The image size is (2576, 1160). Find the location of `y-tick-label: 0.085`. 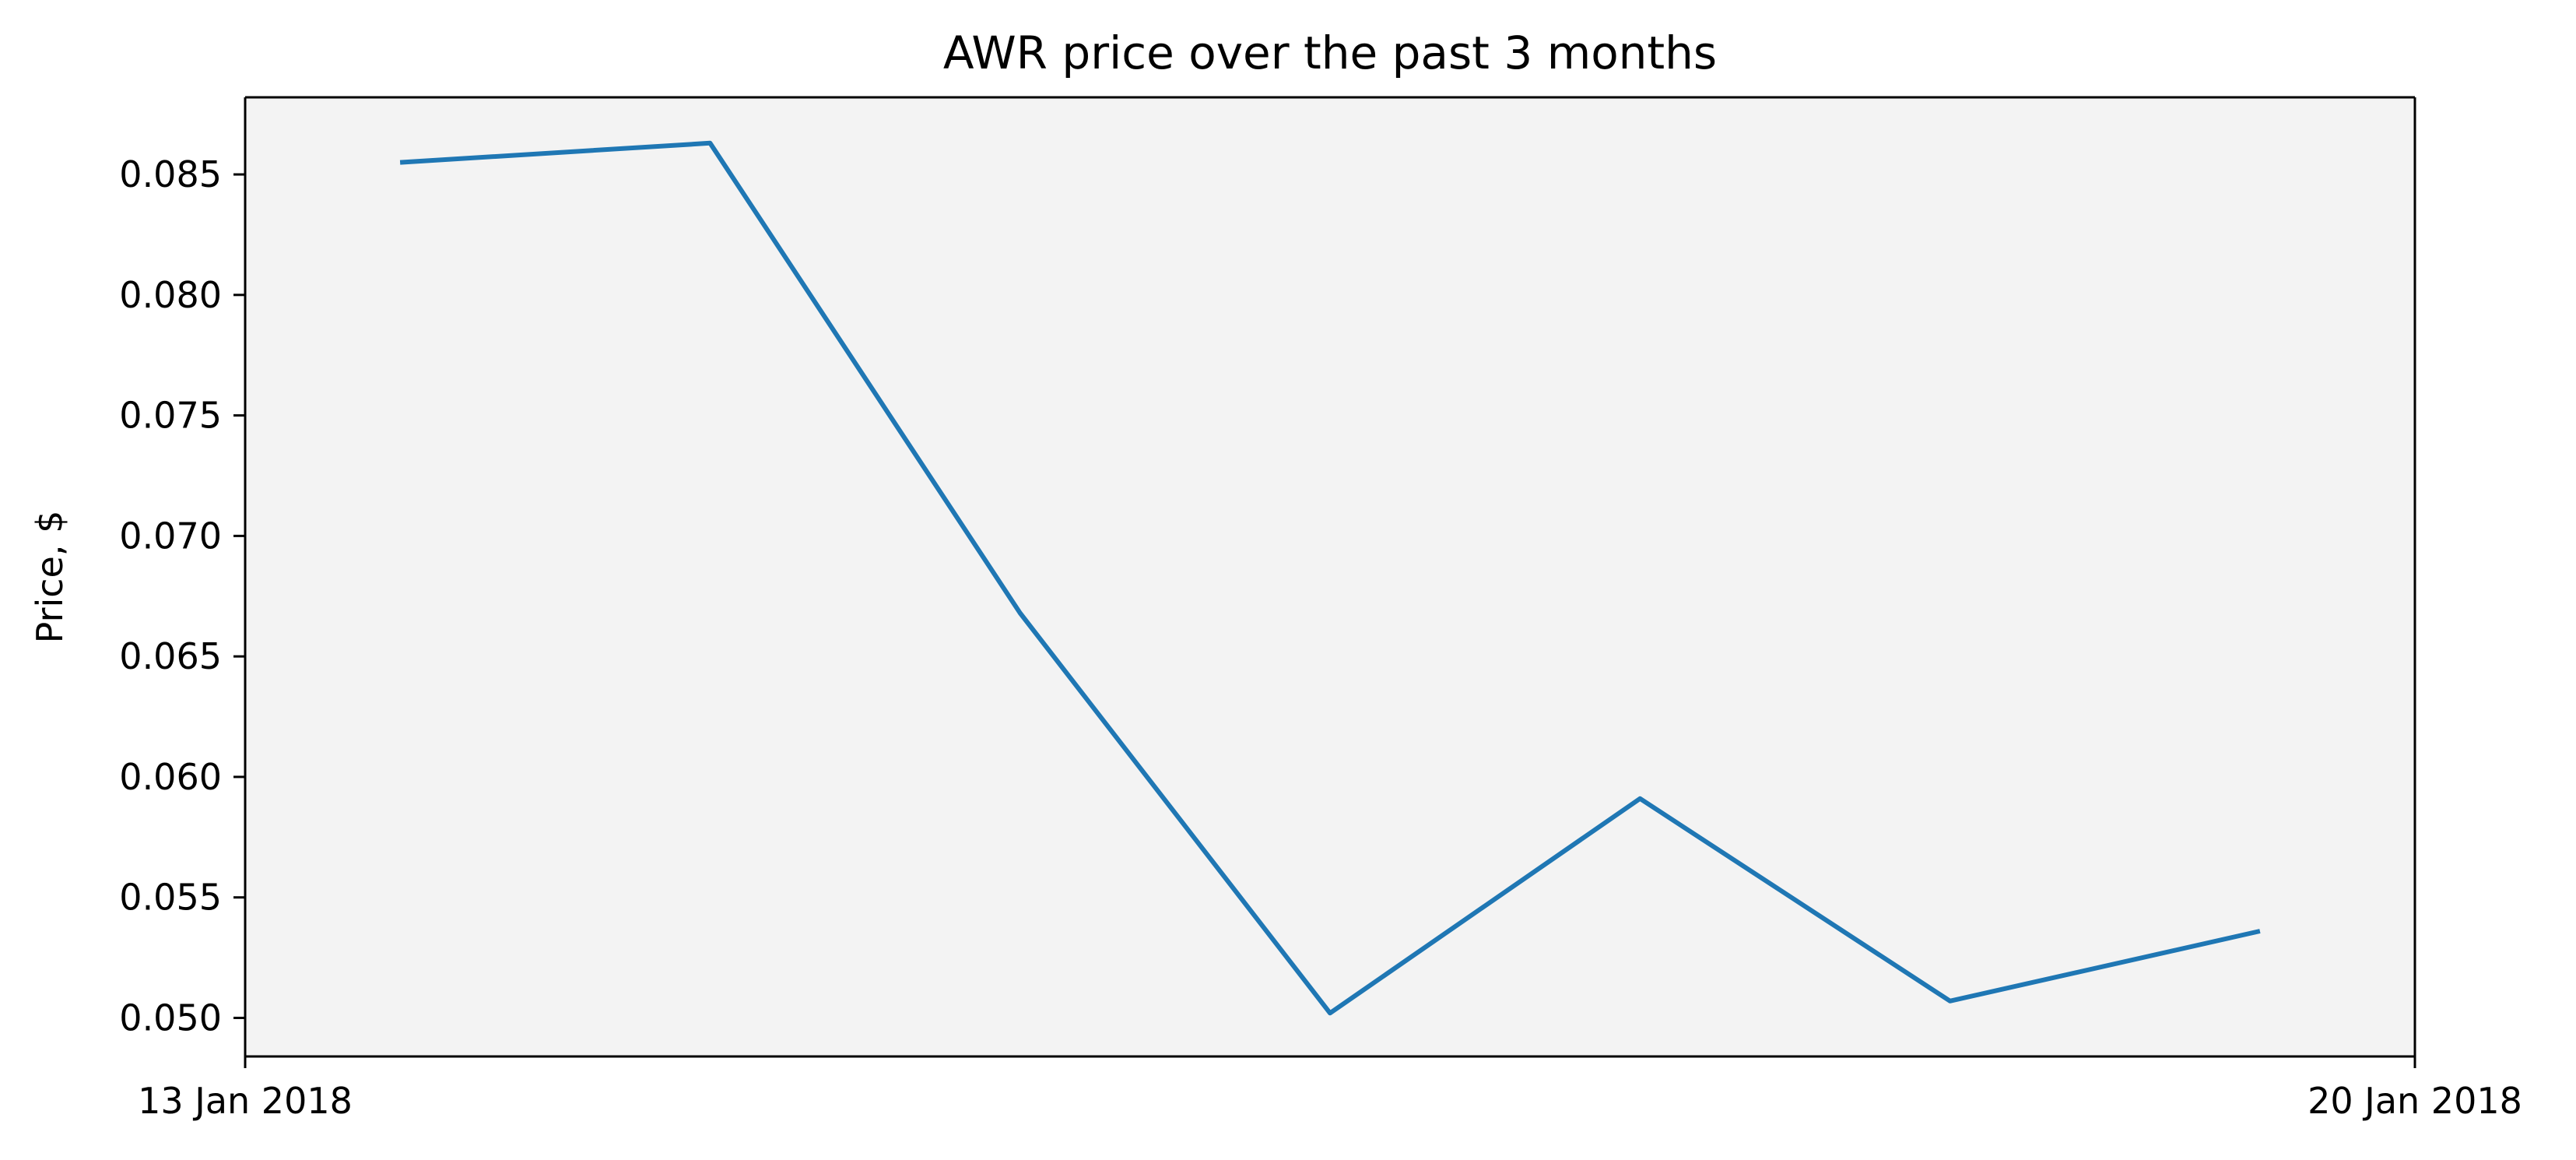

y-tick-label: 0.085 is located at coordinates (171, 174).